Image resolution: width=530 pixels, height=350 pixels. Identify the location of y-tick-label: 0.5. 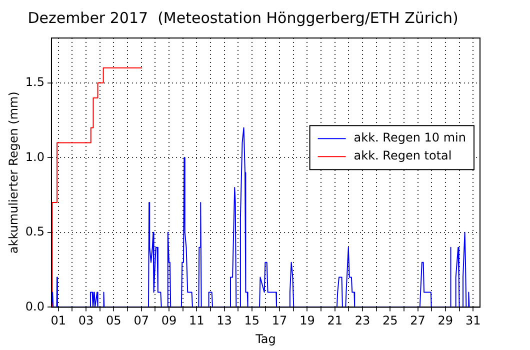
(34, 231).